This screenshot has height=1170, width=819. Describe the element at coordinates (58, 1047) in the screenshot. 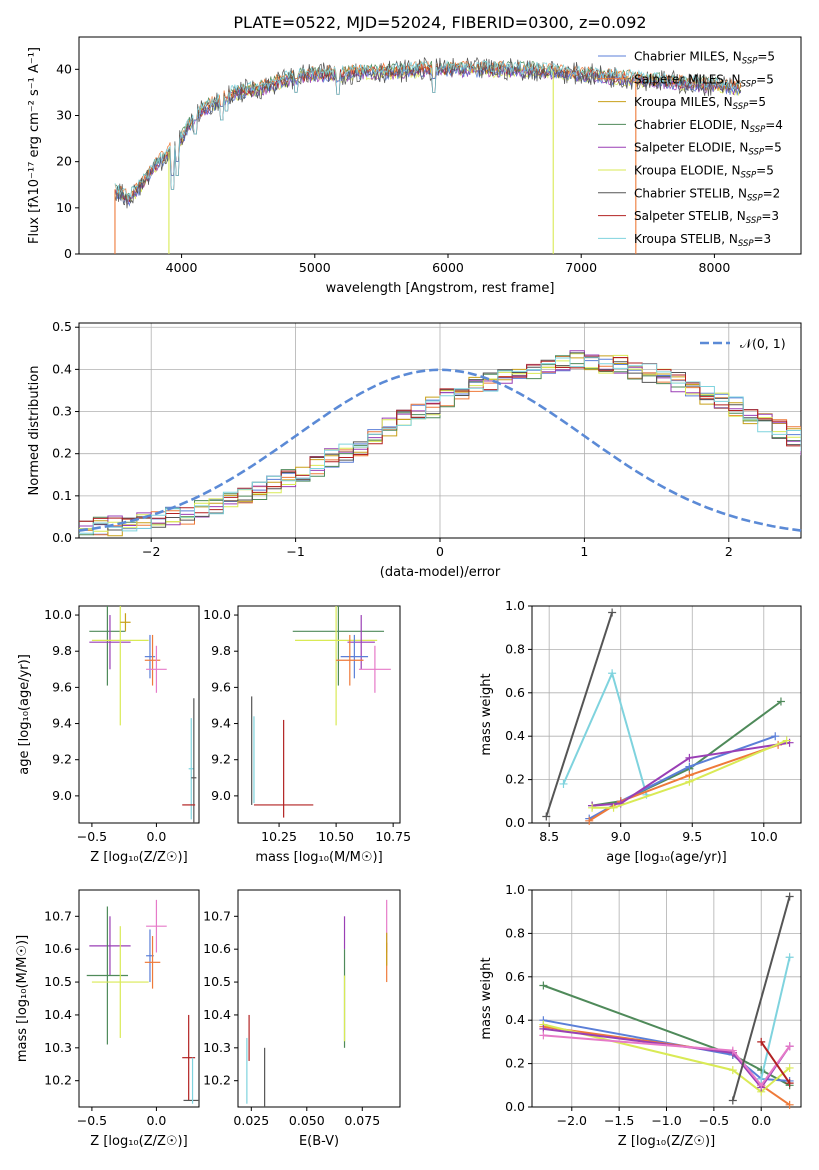

I see `y-tick-label: 10.3` at that location.